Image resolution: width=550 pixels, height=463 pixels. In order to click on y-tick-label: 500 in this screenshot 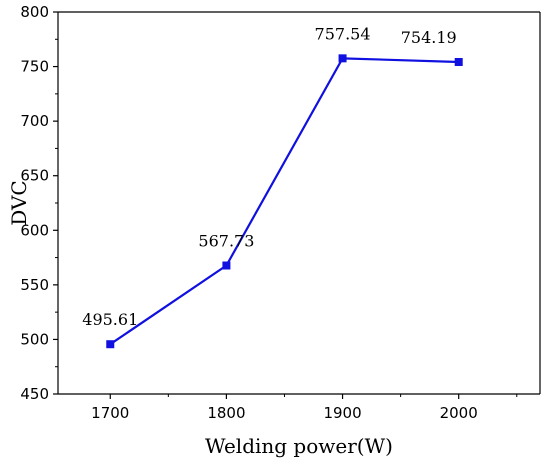, I will do `click(34, 339)`.